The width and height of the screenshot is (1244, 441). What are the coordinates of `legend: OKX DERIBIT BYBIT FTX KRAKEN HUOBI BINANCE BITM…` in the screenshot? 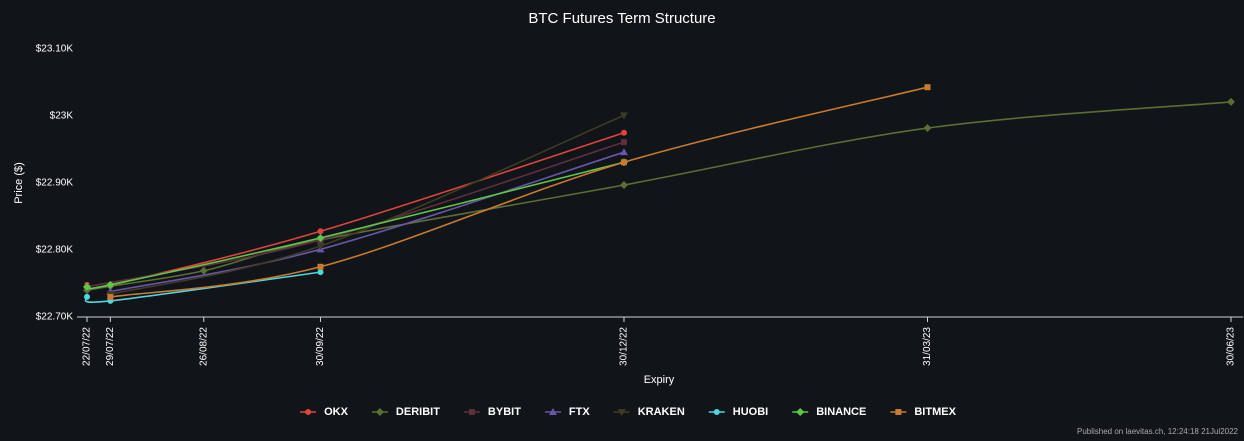 It's located at (628, 412).